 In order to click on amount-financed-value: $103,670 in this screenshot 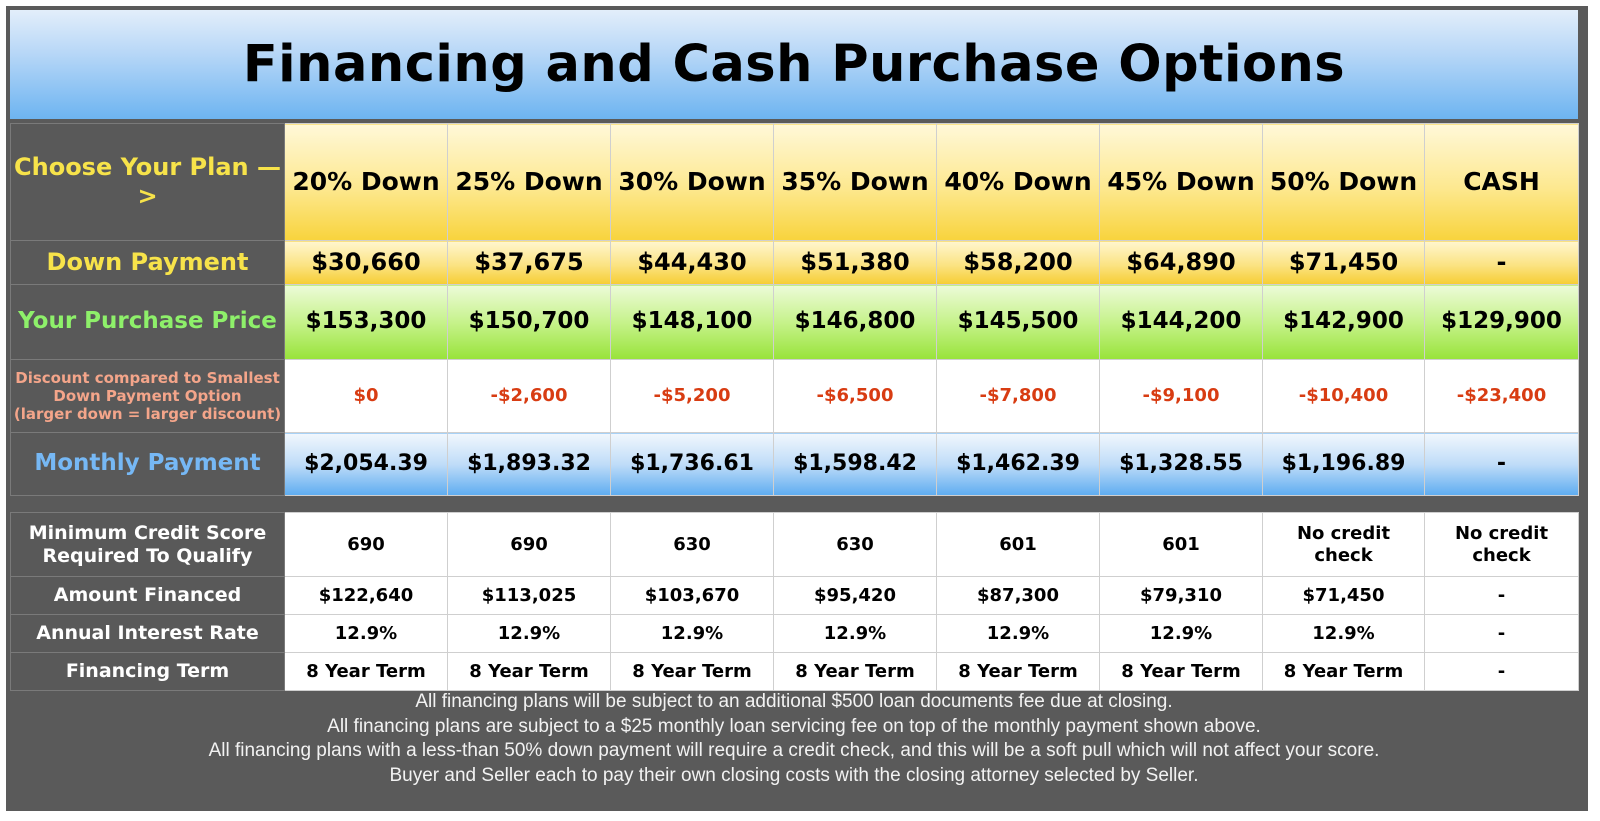, I will do `click(692, 595)`.